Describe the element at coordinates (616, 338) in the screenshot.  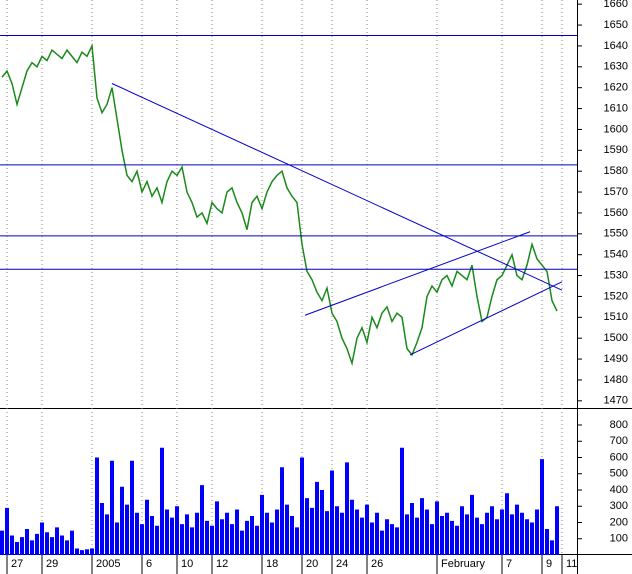
I see `y-tick-label: 1500` at that location.